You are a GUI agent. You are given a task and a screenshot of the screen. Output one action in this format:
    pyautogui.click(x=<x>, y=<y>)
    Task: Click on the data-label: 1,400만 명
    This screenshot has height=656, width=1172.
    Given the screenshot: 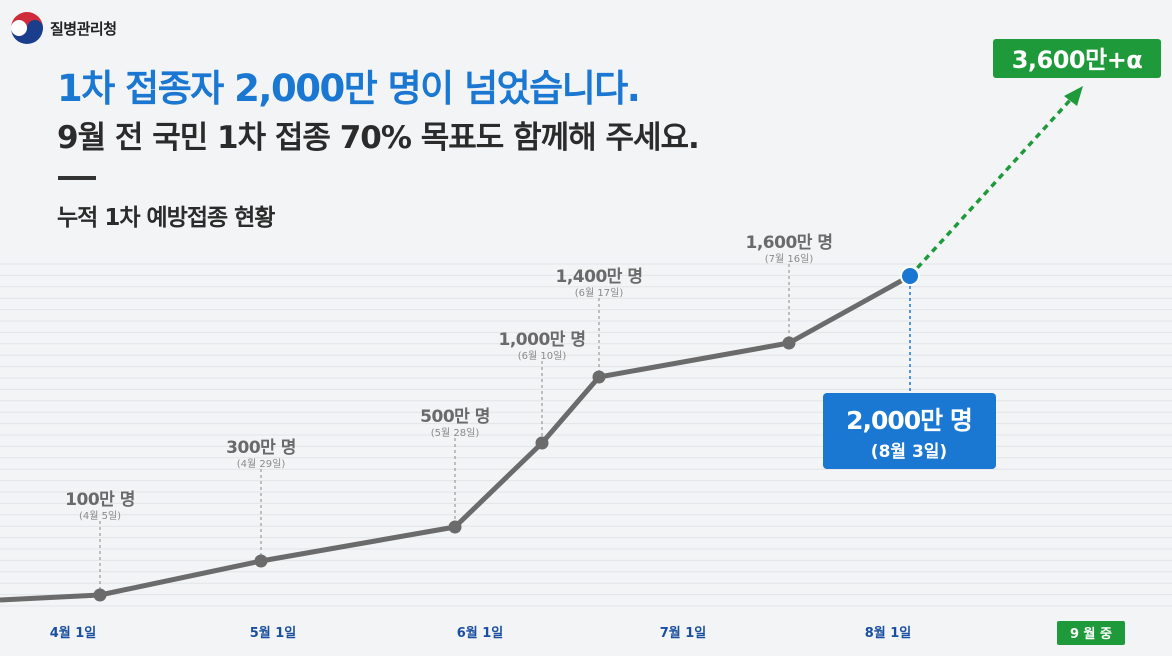 What is the action you would take?
    pyautogui.click(x=599, y=277)
    